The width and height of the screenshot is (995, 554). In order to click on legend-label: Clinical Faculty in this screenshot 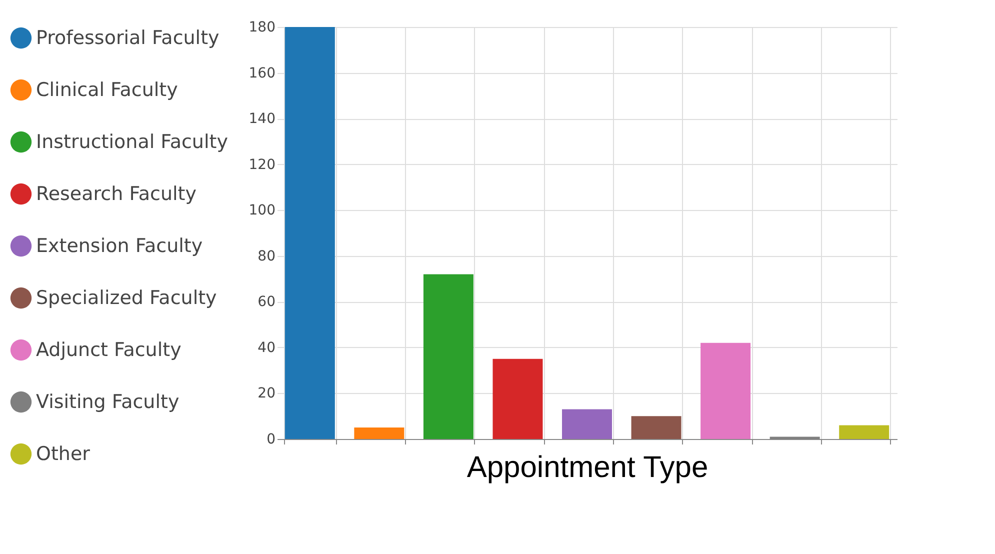, I will do `click(107, 90)`.